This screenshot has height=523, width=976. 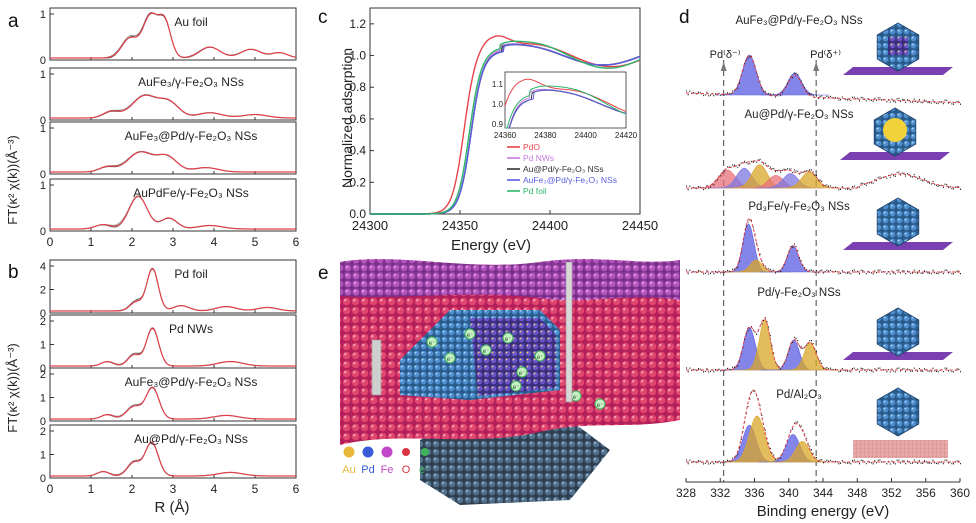 I want to click on panel-b-x-axis-label: R (Å), so click(x=172, y=507).